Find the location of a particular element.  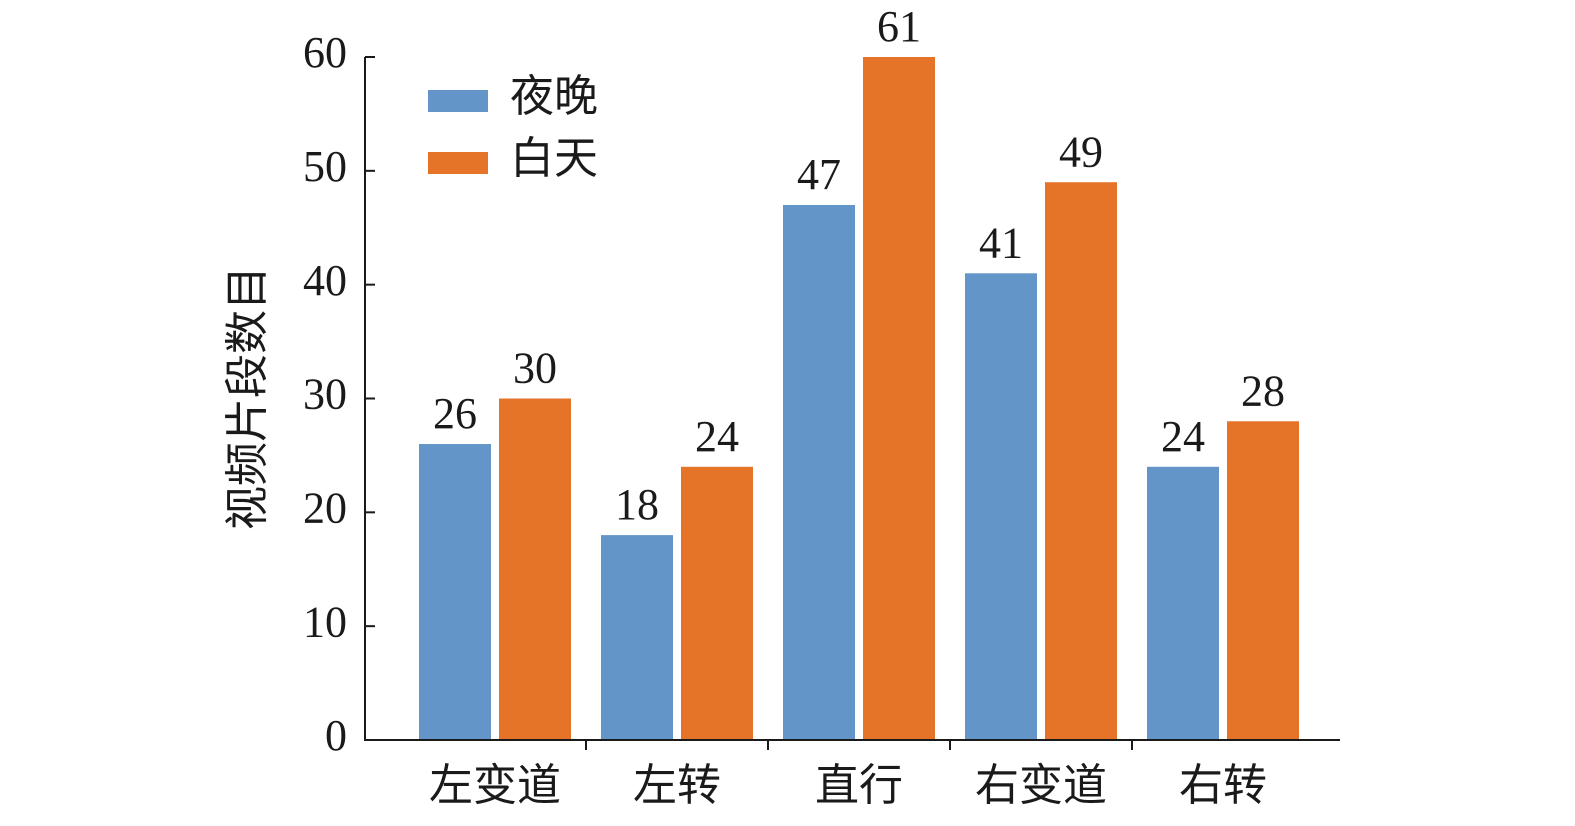

y-axis-label: 视频片段数目 is located at coordinates (247, 398).